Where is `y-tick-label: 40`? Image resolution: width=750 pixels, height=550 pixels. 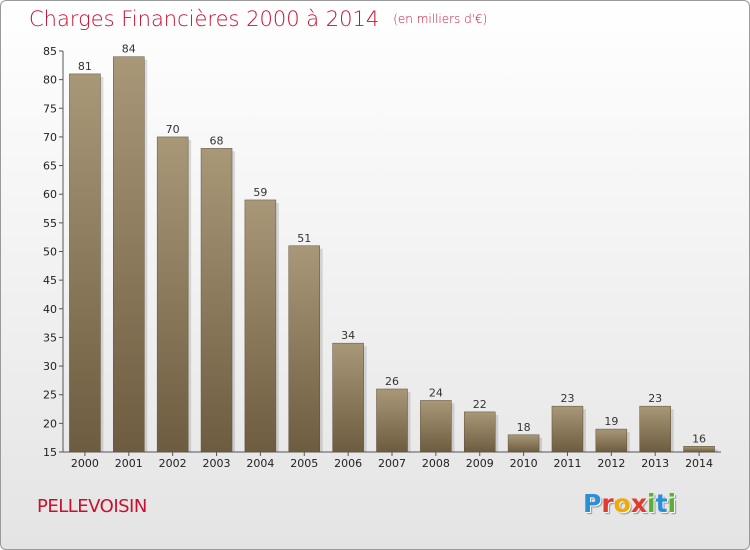
y-tick-label: 40 is located at coordinates (50, 309).